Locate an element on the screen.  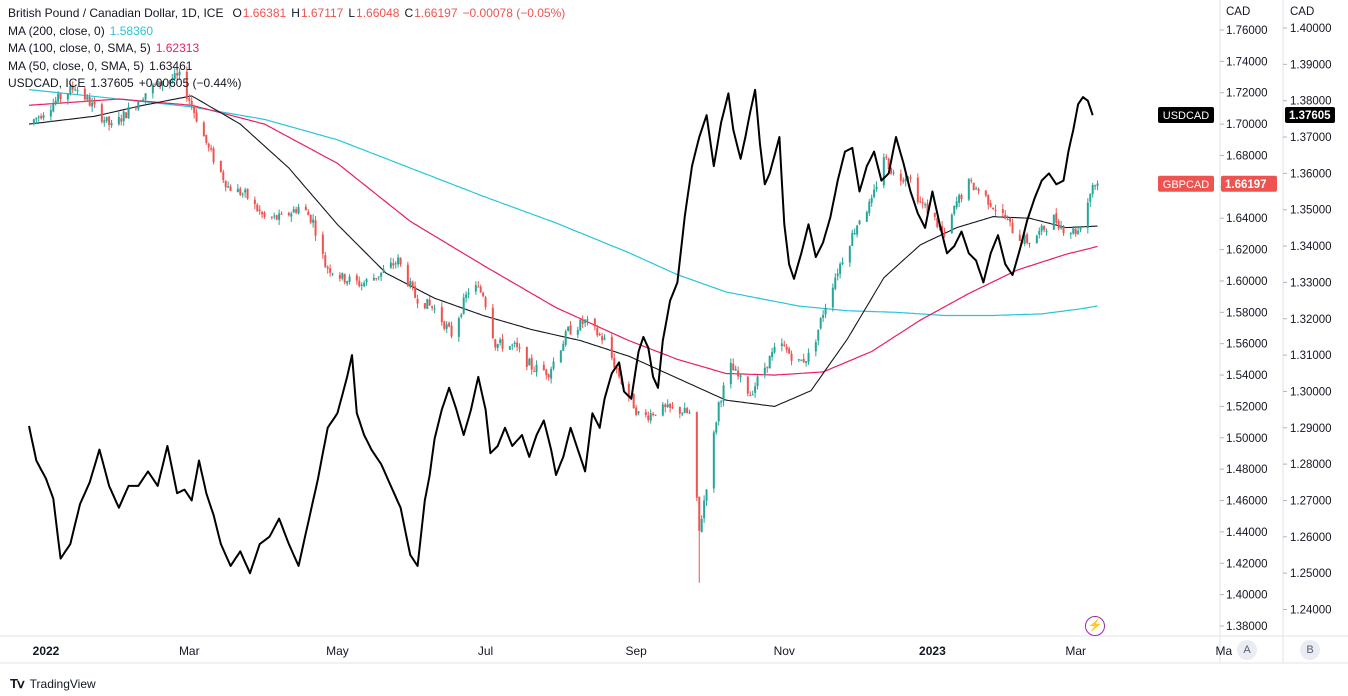
gbpcad-price-tag: GBPCAD 1.66197 is located at coordinates (1217, 183).